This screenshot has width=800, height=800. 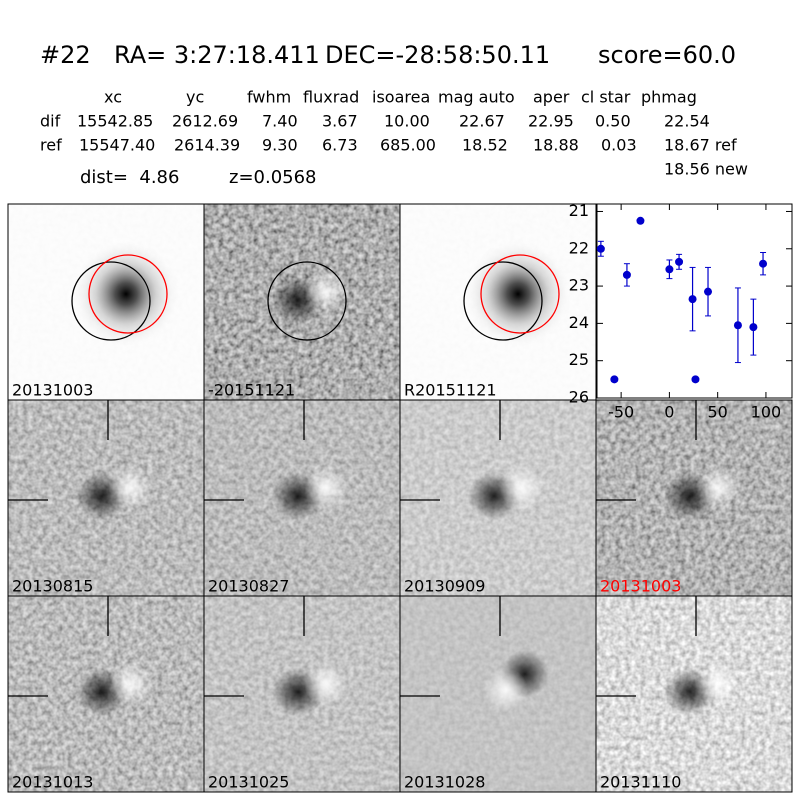 I want to click on cell: 3.67, so click(x=340, y=121).